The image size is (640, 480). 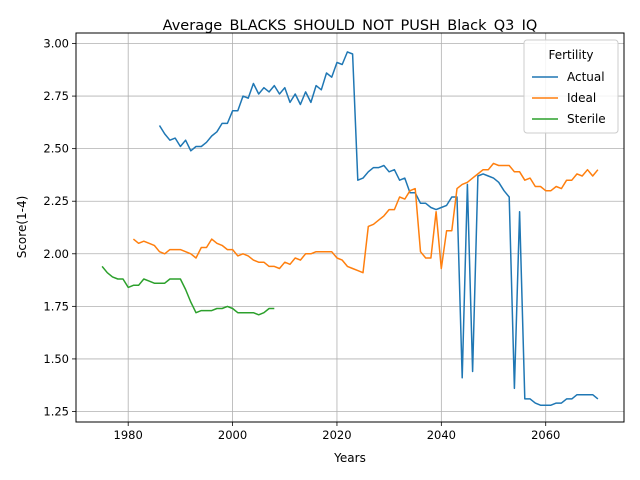 What do you see at coordinates (336, 435) in the screenshot?
I see `x-tick-label: 2020` at bounding box center [336, 435].